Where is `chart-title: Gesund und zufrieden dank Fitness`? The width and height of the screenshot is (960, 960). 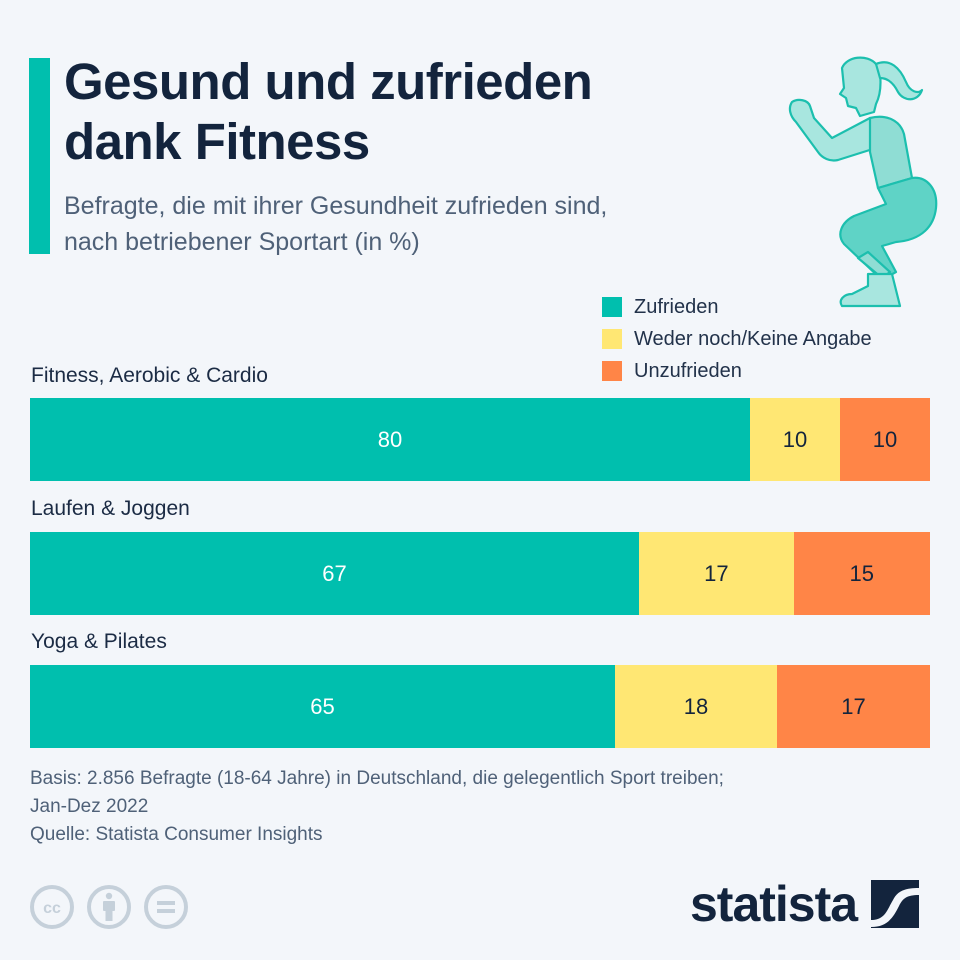
chart-title: Gesund und zufrieden dank Fitness is located at coordinates (328, 112).